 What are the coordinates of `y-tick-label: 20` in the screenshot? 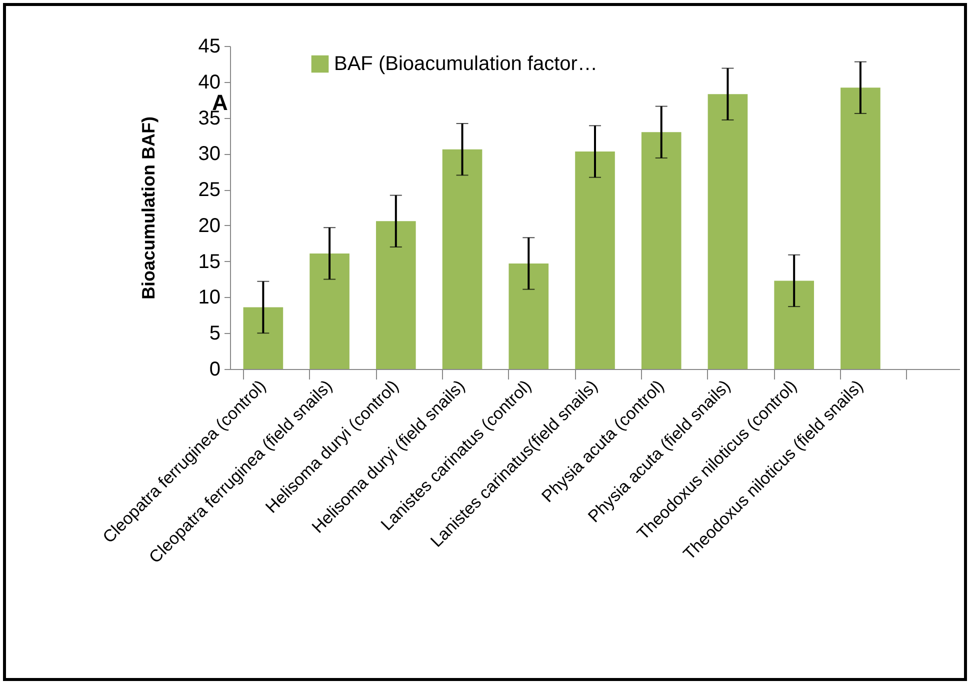 It's located at (209, 225).